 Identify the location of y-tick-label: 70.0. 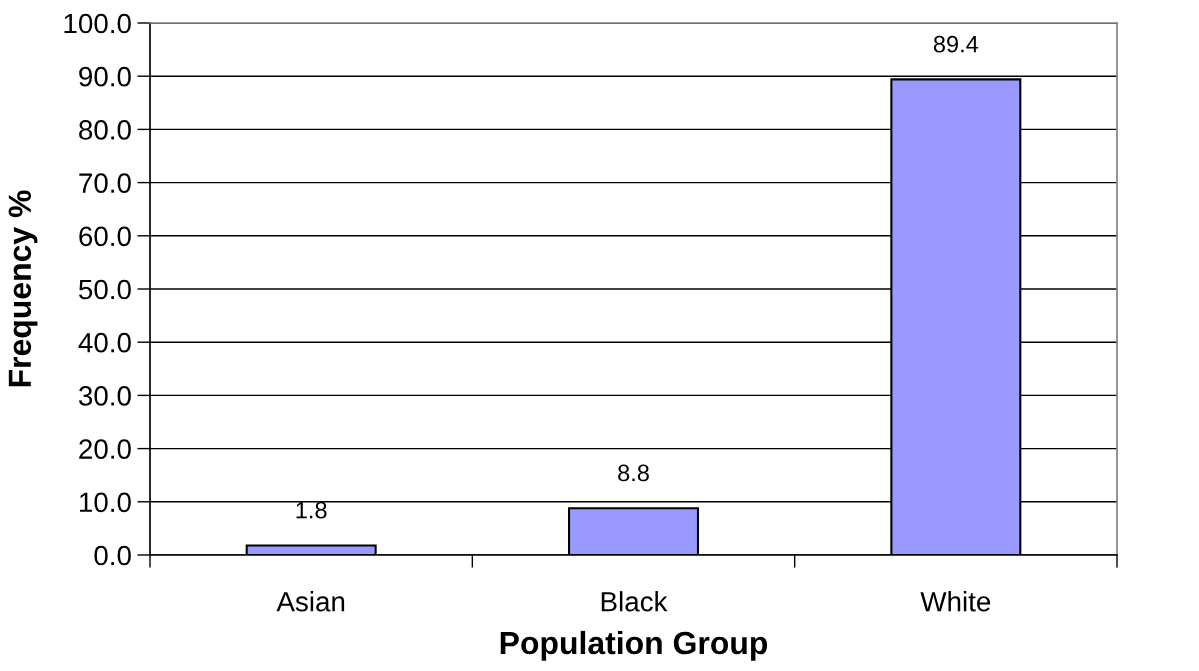
(105, 183).